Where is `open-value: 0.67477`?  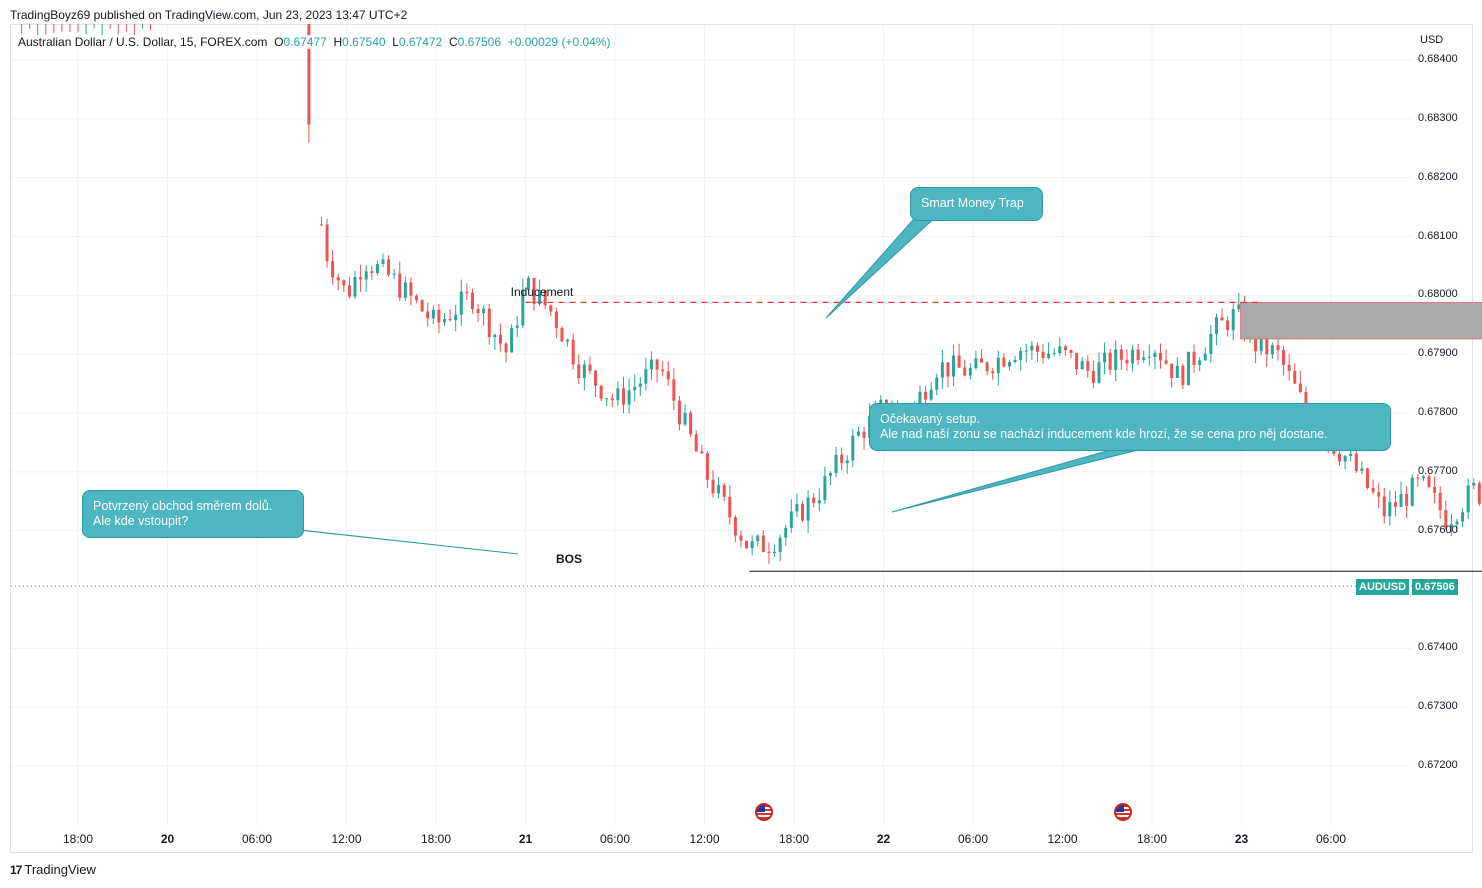 open-value: 0.67477 is located at coordinates (305, 42).